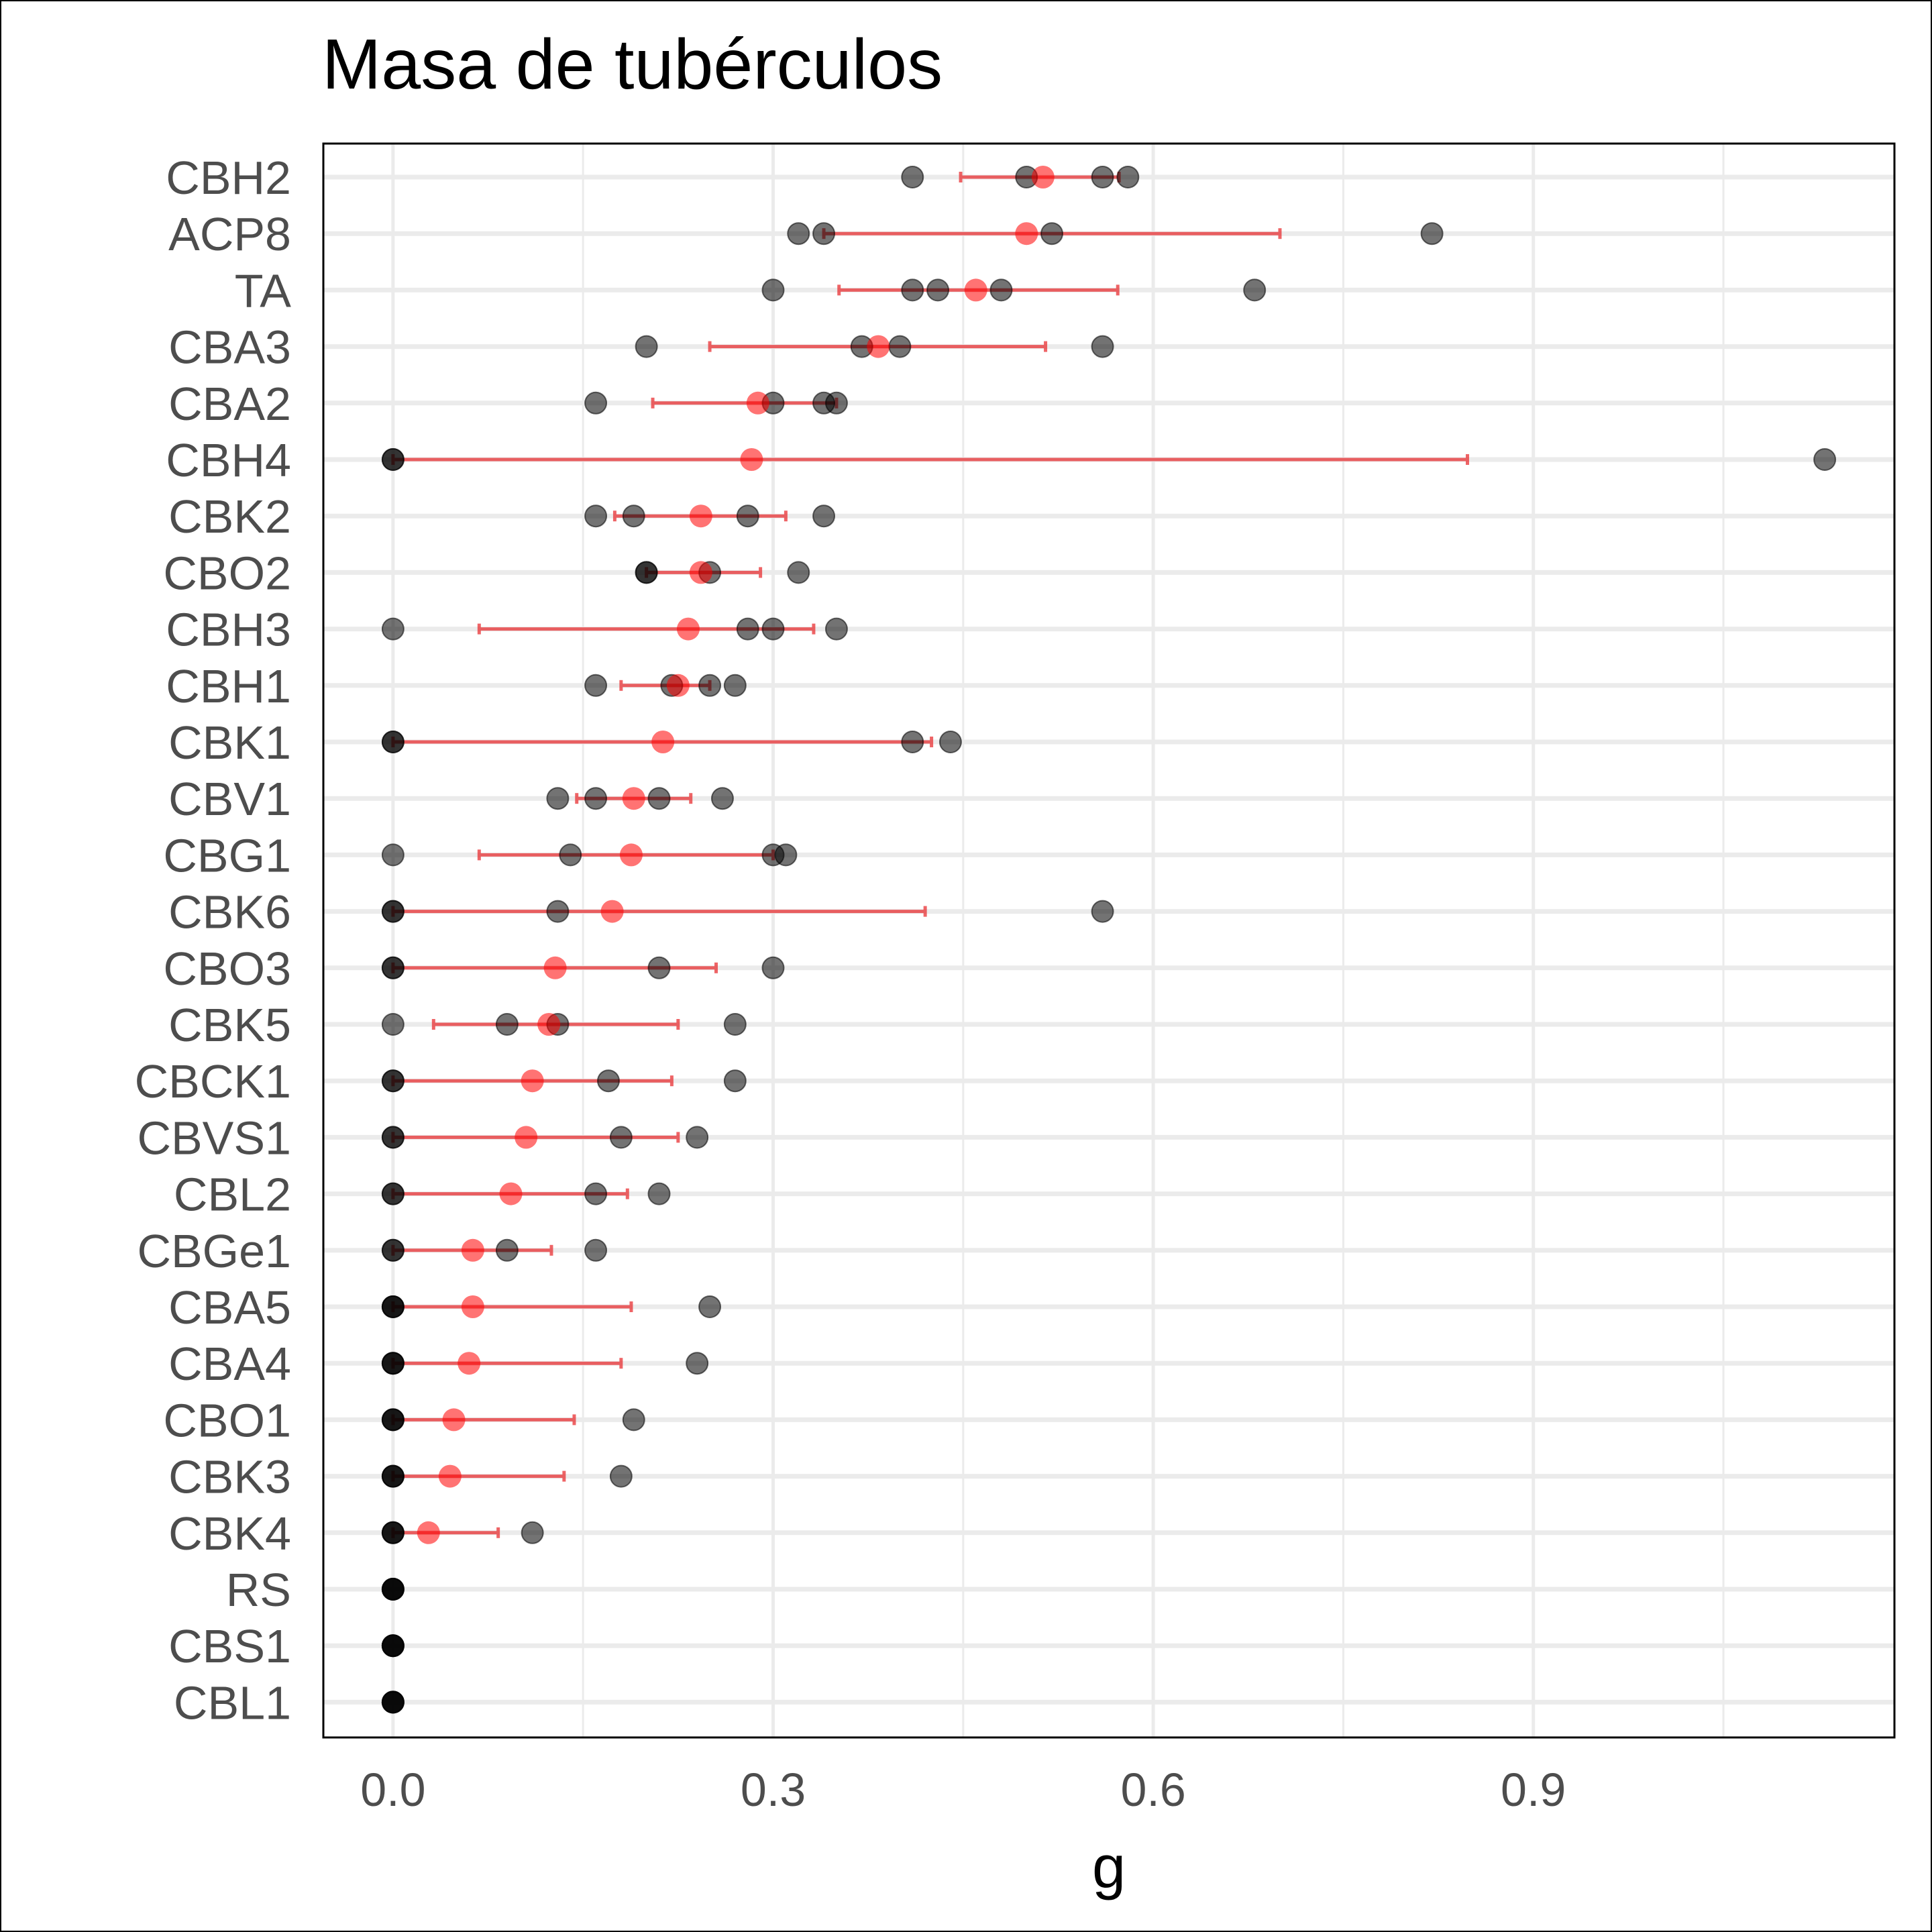 Image resolution: width=1932 pixels, height=1932 pixels. Describe the element at coordinates (229, 516) in the screenshot. I see `y-tick-label: CBK2` at that location.